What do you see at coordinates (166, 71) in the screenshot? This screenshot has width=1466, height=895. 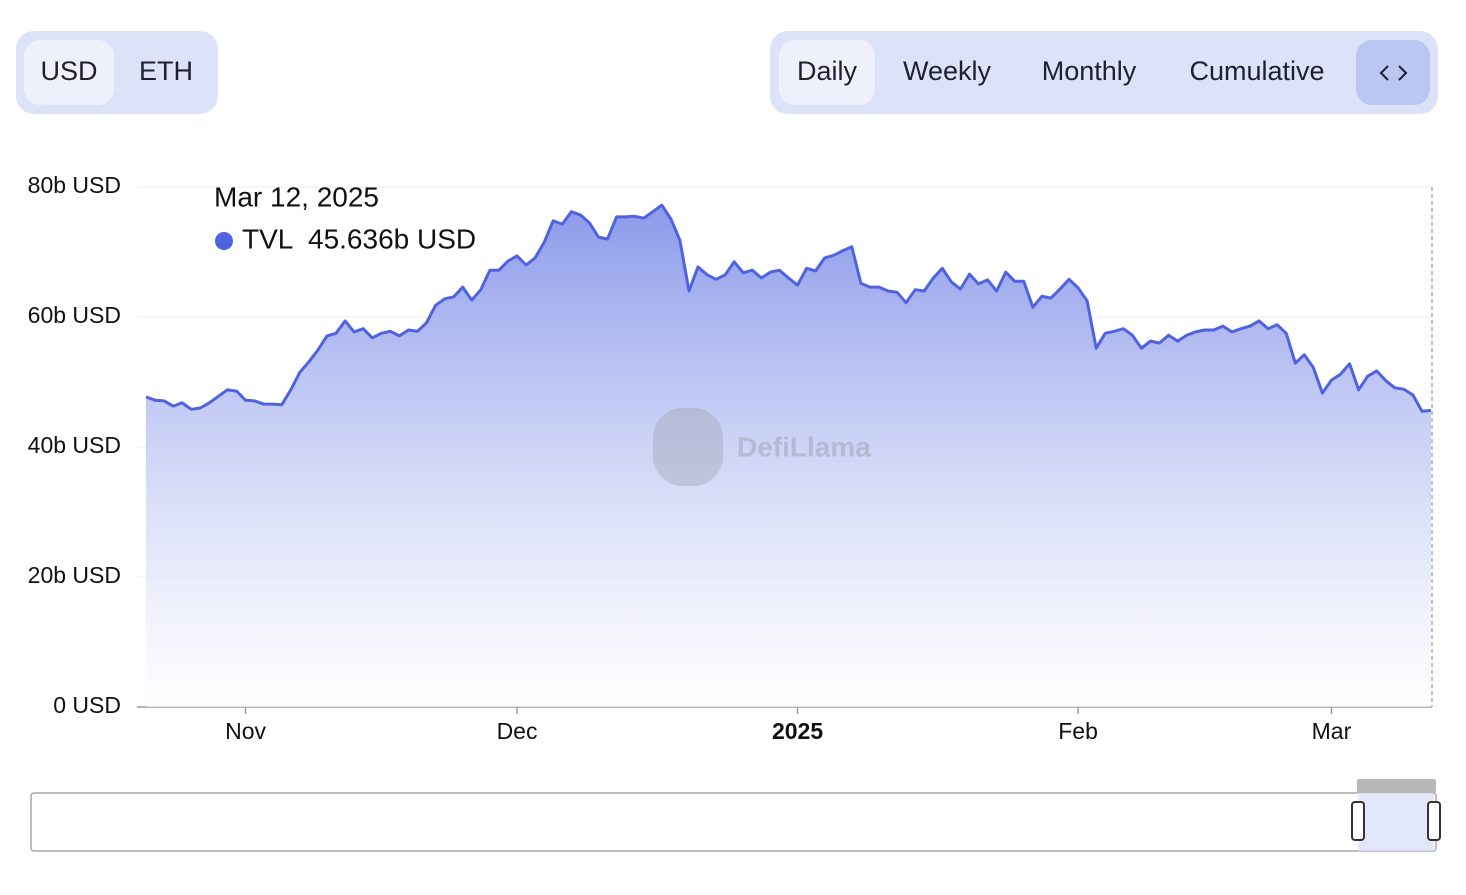 I see `currency-button: ETH` at bounding box center [166, 71].